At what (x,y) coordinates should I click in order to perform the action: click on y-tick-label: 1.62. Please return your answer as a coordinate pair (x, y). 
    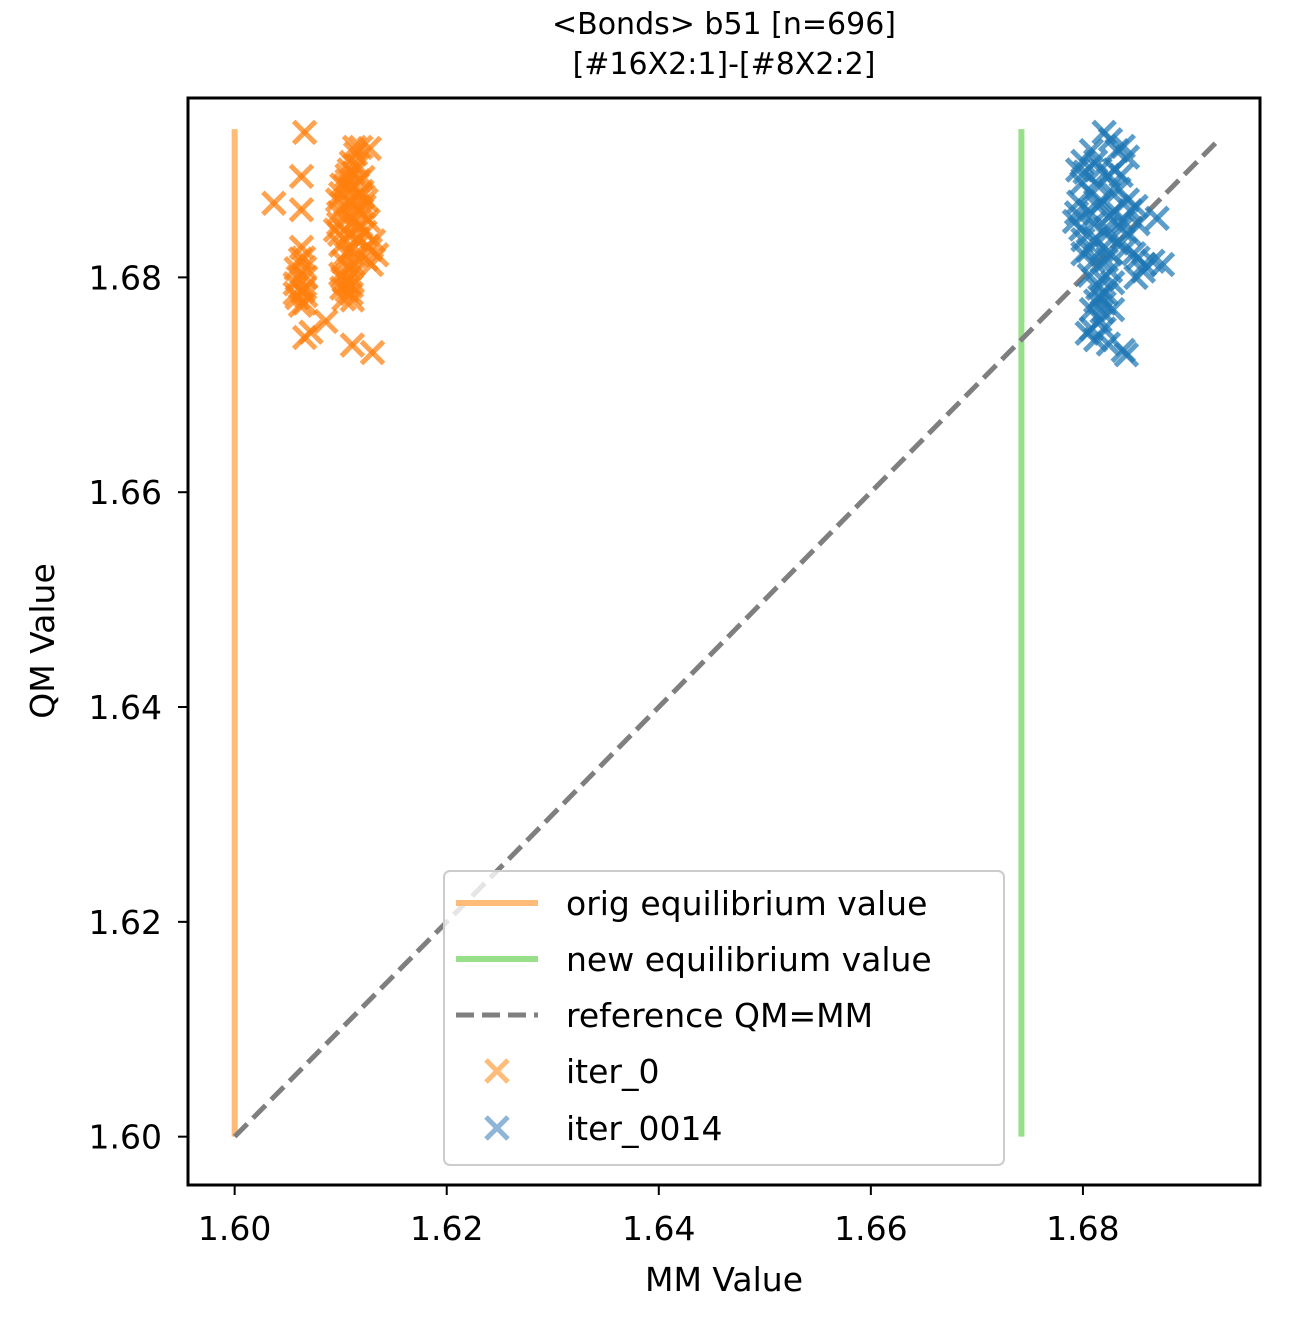
    Looking at the image, I should click on (125, 922).